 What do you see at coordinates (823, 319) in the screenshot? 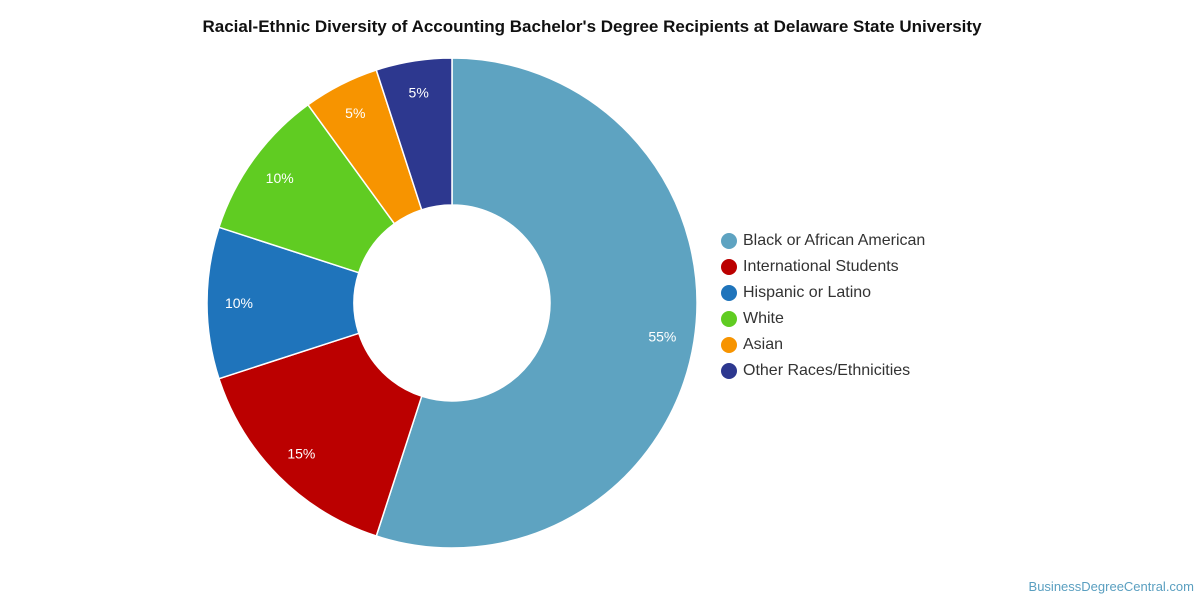
I see `legend-item-3: White` at bounding box center [823, 319].